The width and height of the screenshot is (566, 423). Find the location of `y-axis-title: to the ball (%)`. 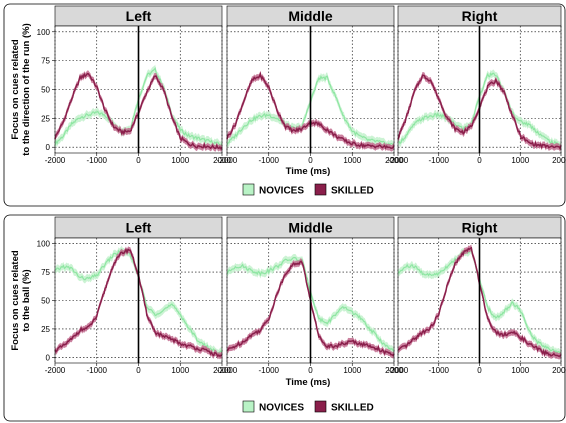

y-axis-title: to the ball (%) is located at coordinates (26, 300).